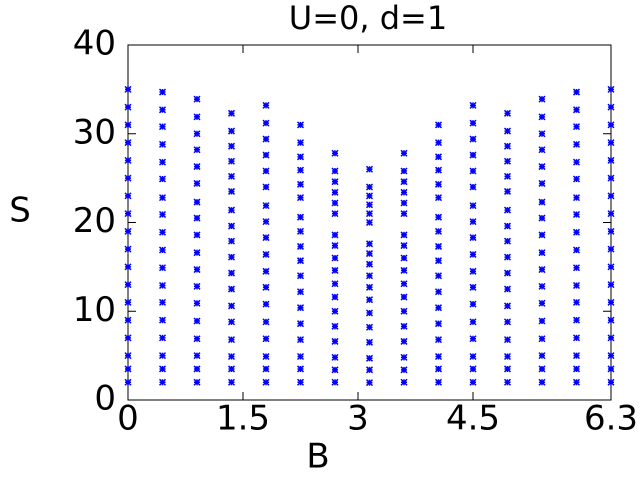 This screenshot has width=640, height=480. Describe the element at coordinates (243, 419) in the screenshot. I see `x-tick-label: 1.5` at that location.